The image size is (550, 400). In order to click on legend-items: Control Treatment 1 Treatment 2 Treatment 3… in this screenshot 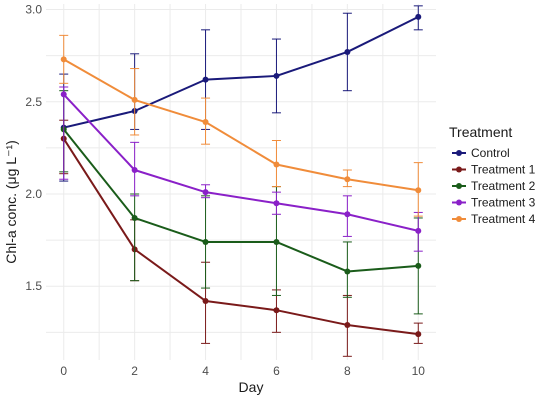, I will do `click(494, 186)`.